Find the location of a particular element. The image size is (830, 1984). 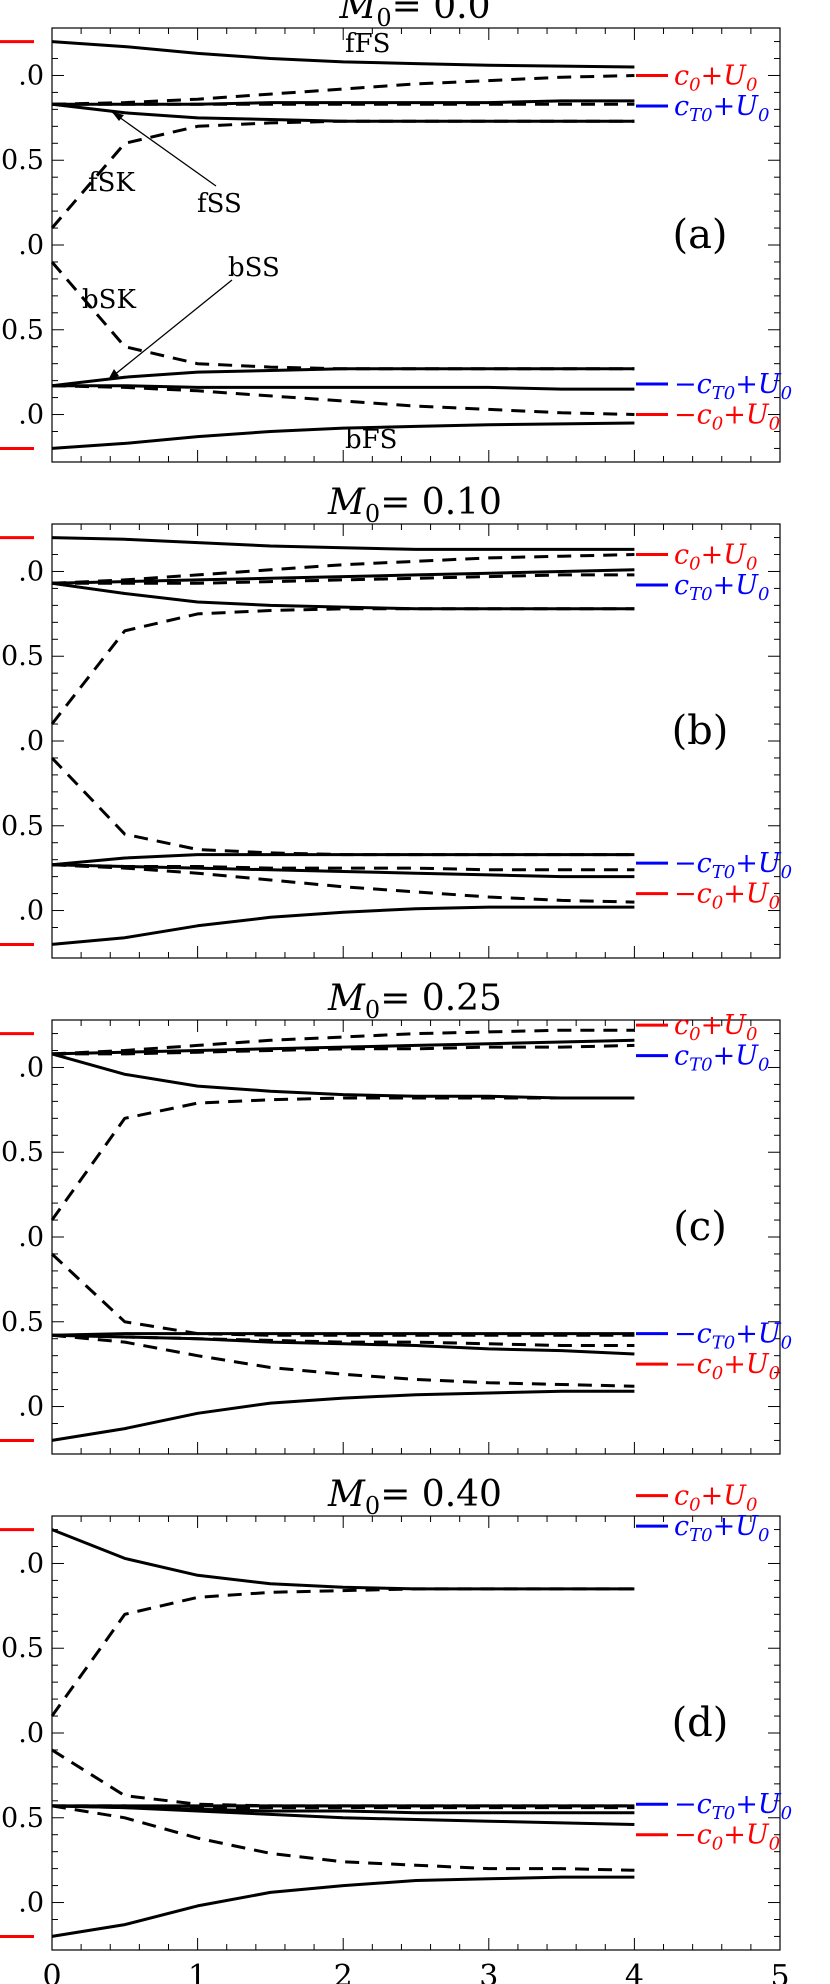

curve-label-bSK: bSK is located at coordinates (109, 300).